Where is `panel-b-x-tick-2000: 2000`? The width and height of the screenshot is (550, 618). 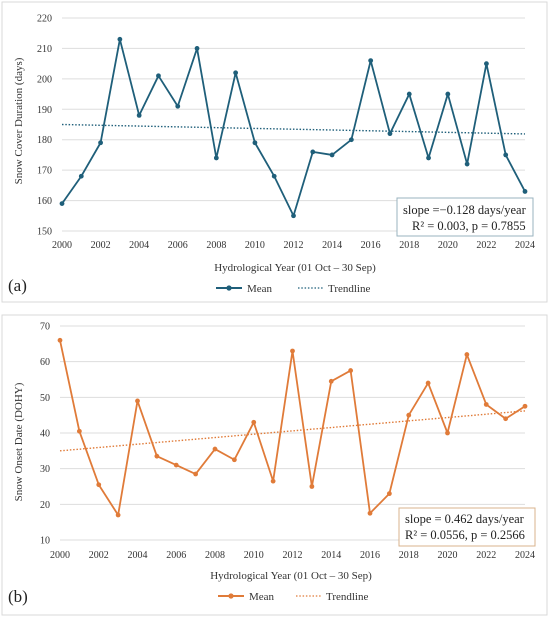 panel-b-x-tick-2000: 2000 is located at coordinates (60, 555).